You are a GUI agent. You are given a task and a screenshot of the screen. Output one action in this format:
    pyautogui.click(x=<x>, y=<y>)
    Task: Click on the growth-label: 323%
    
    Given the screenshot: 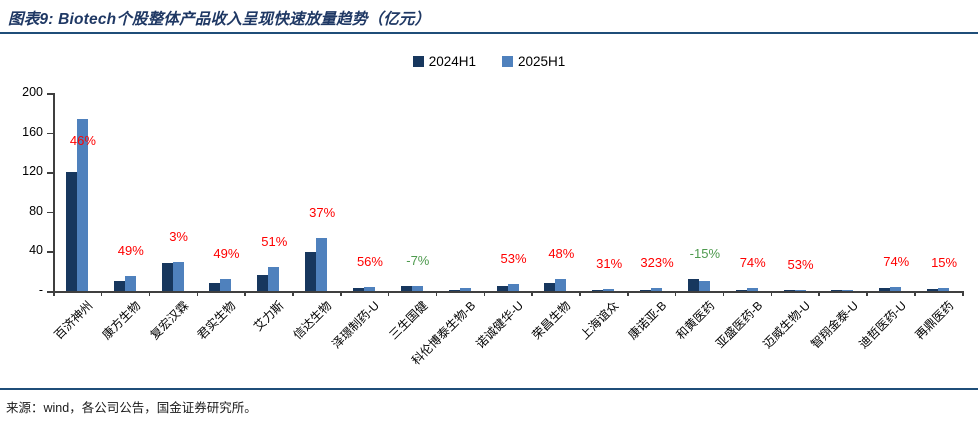 What is the action you would take?
    pyautogui.click(x=657, y=262)
    